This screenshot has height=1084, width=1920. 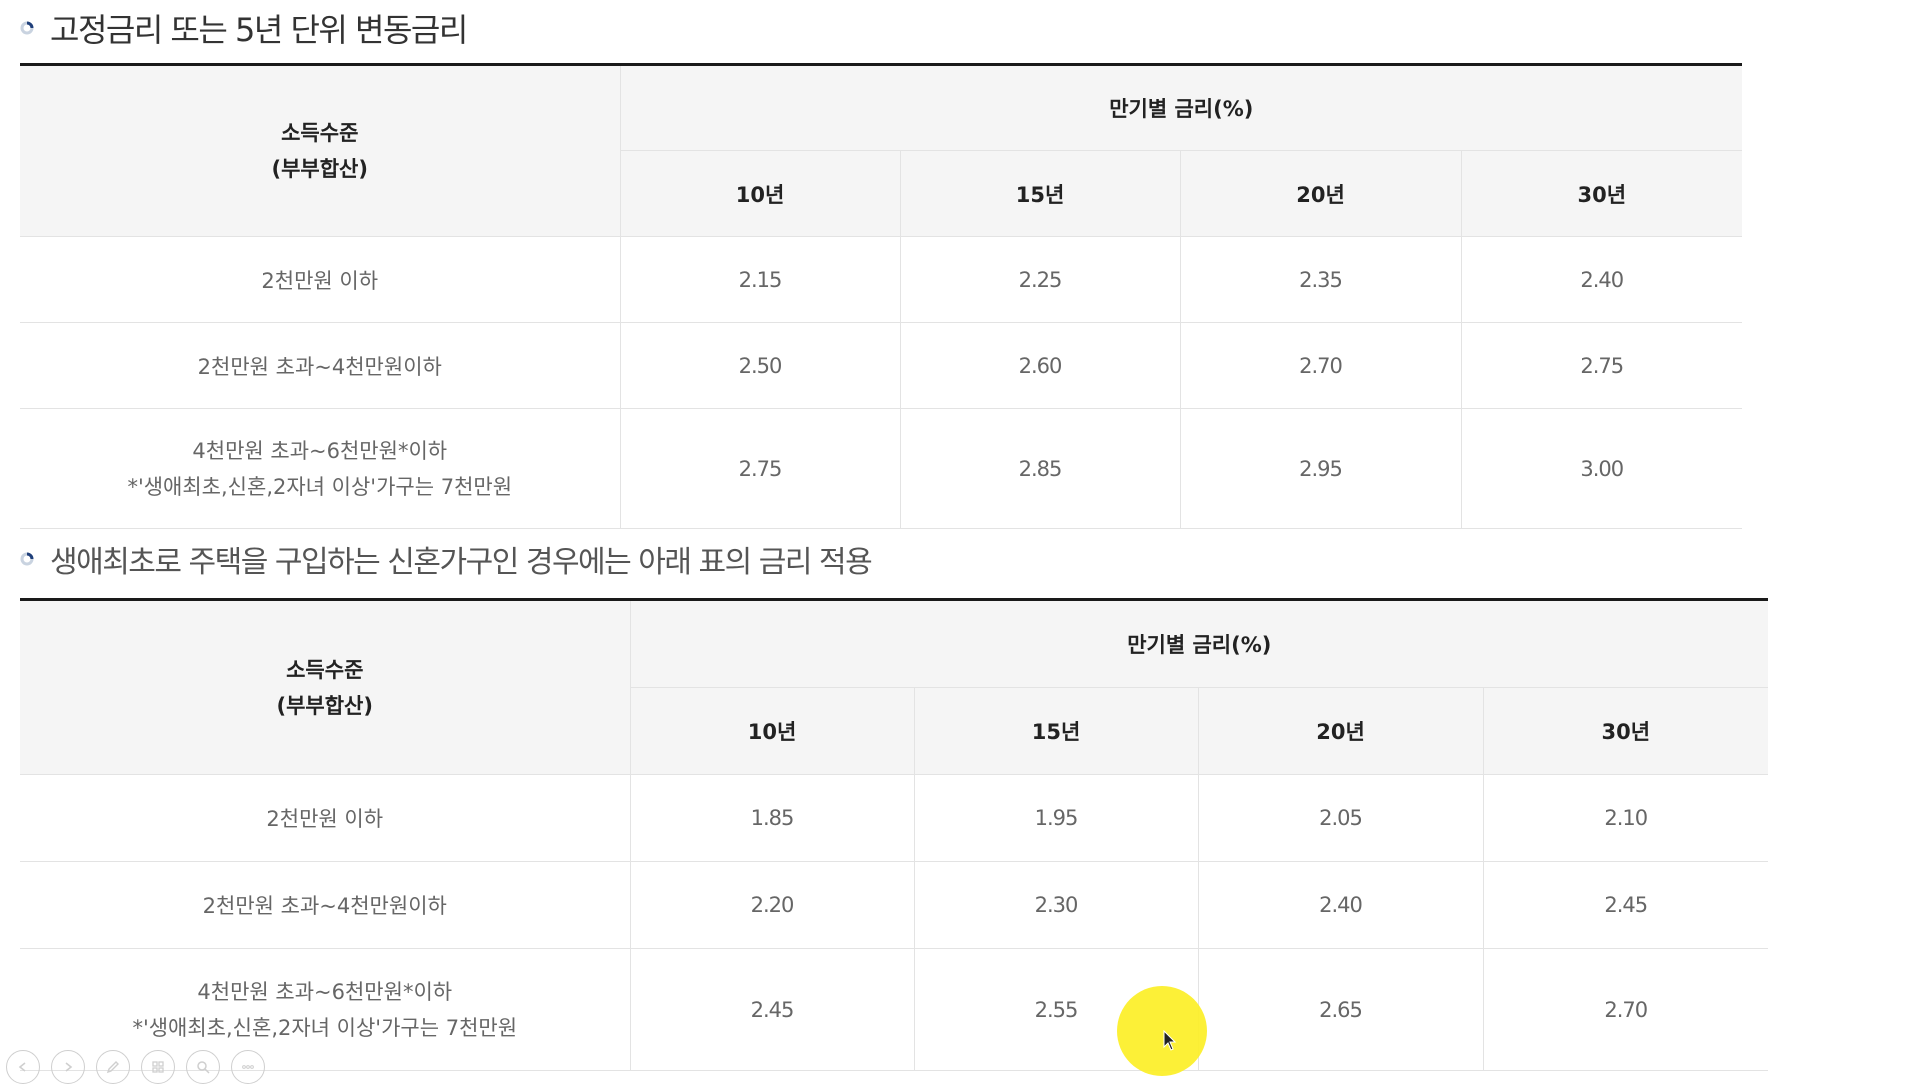 I want to click on table-row: 2천만원 초과~4천만원이하 2.20 2.30 2.40 2.45, so click(x=894, y=905).